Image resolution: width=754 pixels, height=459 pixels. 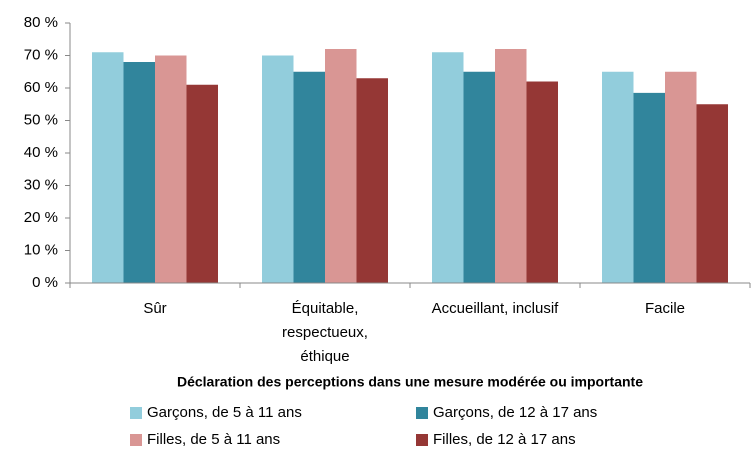 I want to click on y-tick-label: 70 %, so click(x=41, y=54).